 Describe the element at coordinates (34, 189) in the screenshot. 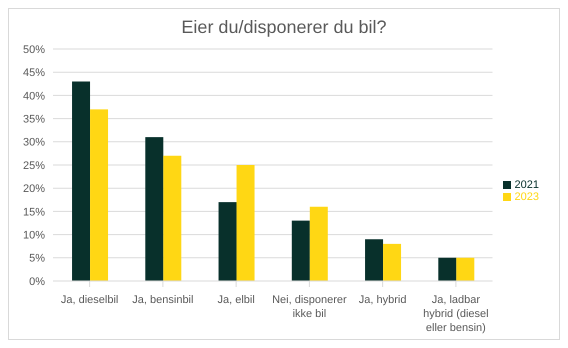

I see `y-tick-label: 20%` at that location.